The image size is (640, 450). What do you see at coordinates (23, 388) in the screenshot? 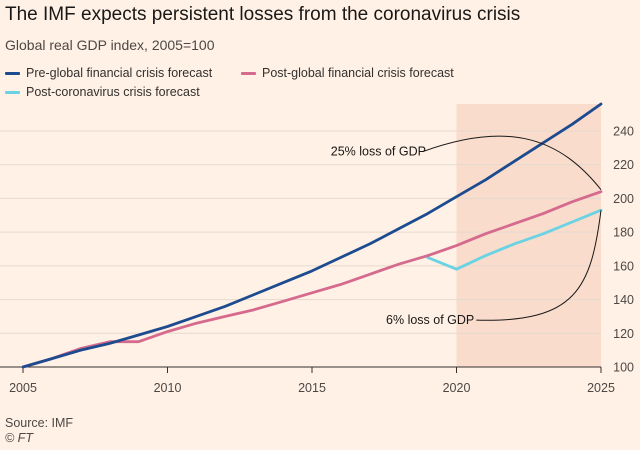
I see `x-tick-label: 2005` at bounding box center [23, 388].